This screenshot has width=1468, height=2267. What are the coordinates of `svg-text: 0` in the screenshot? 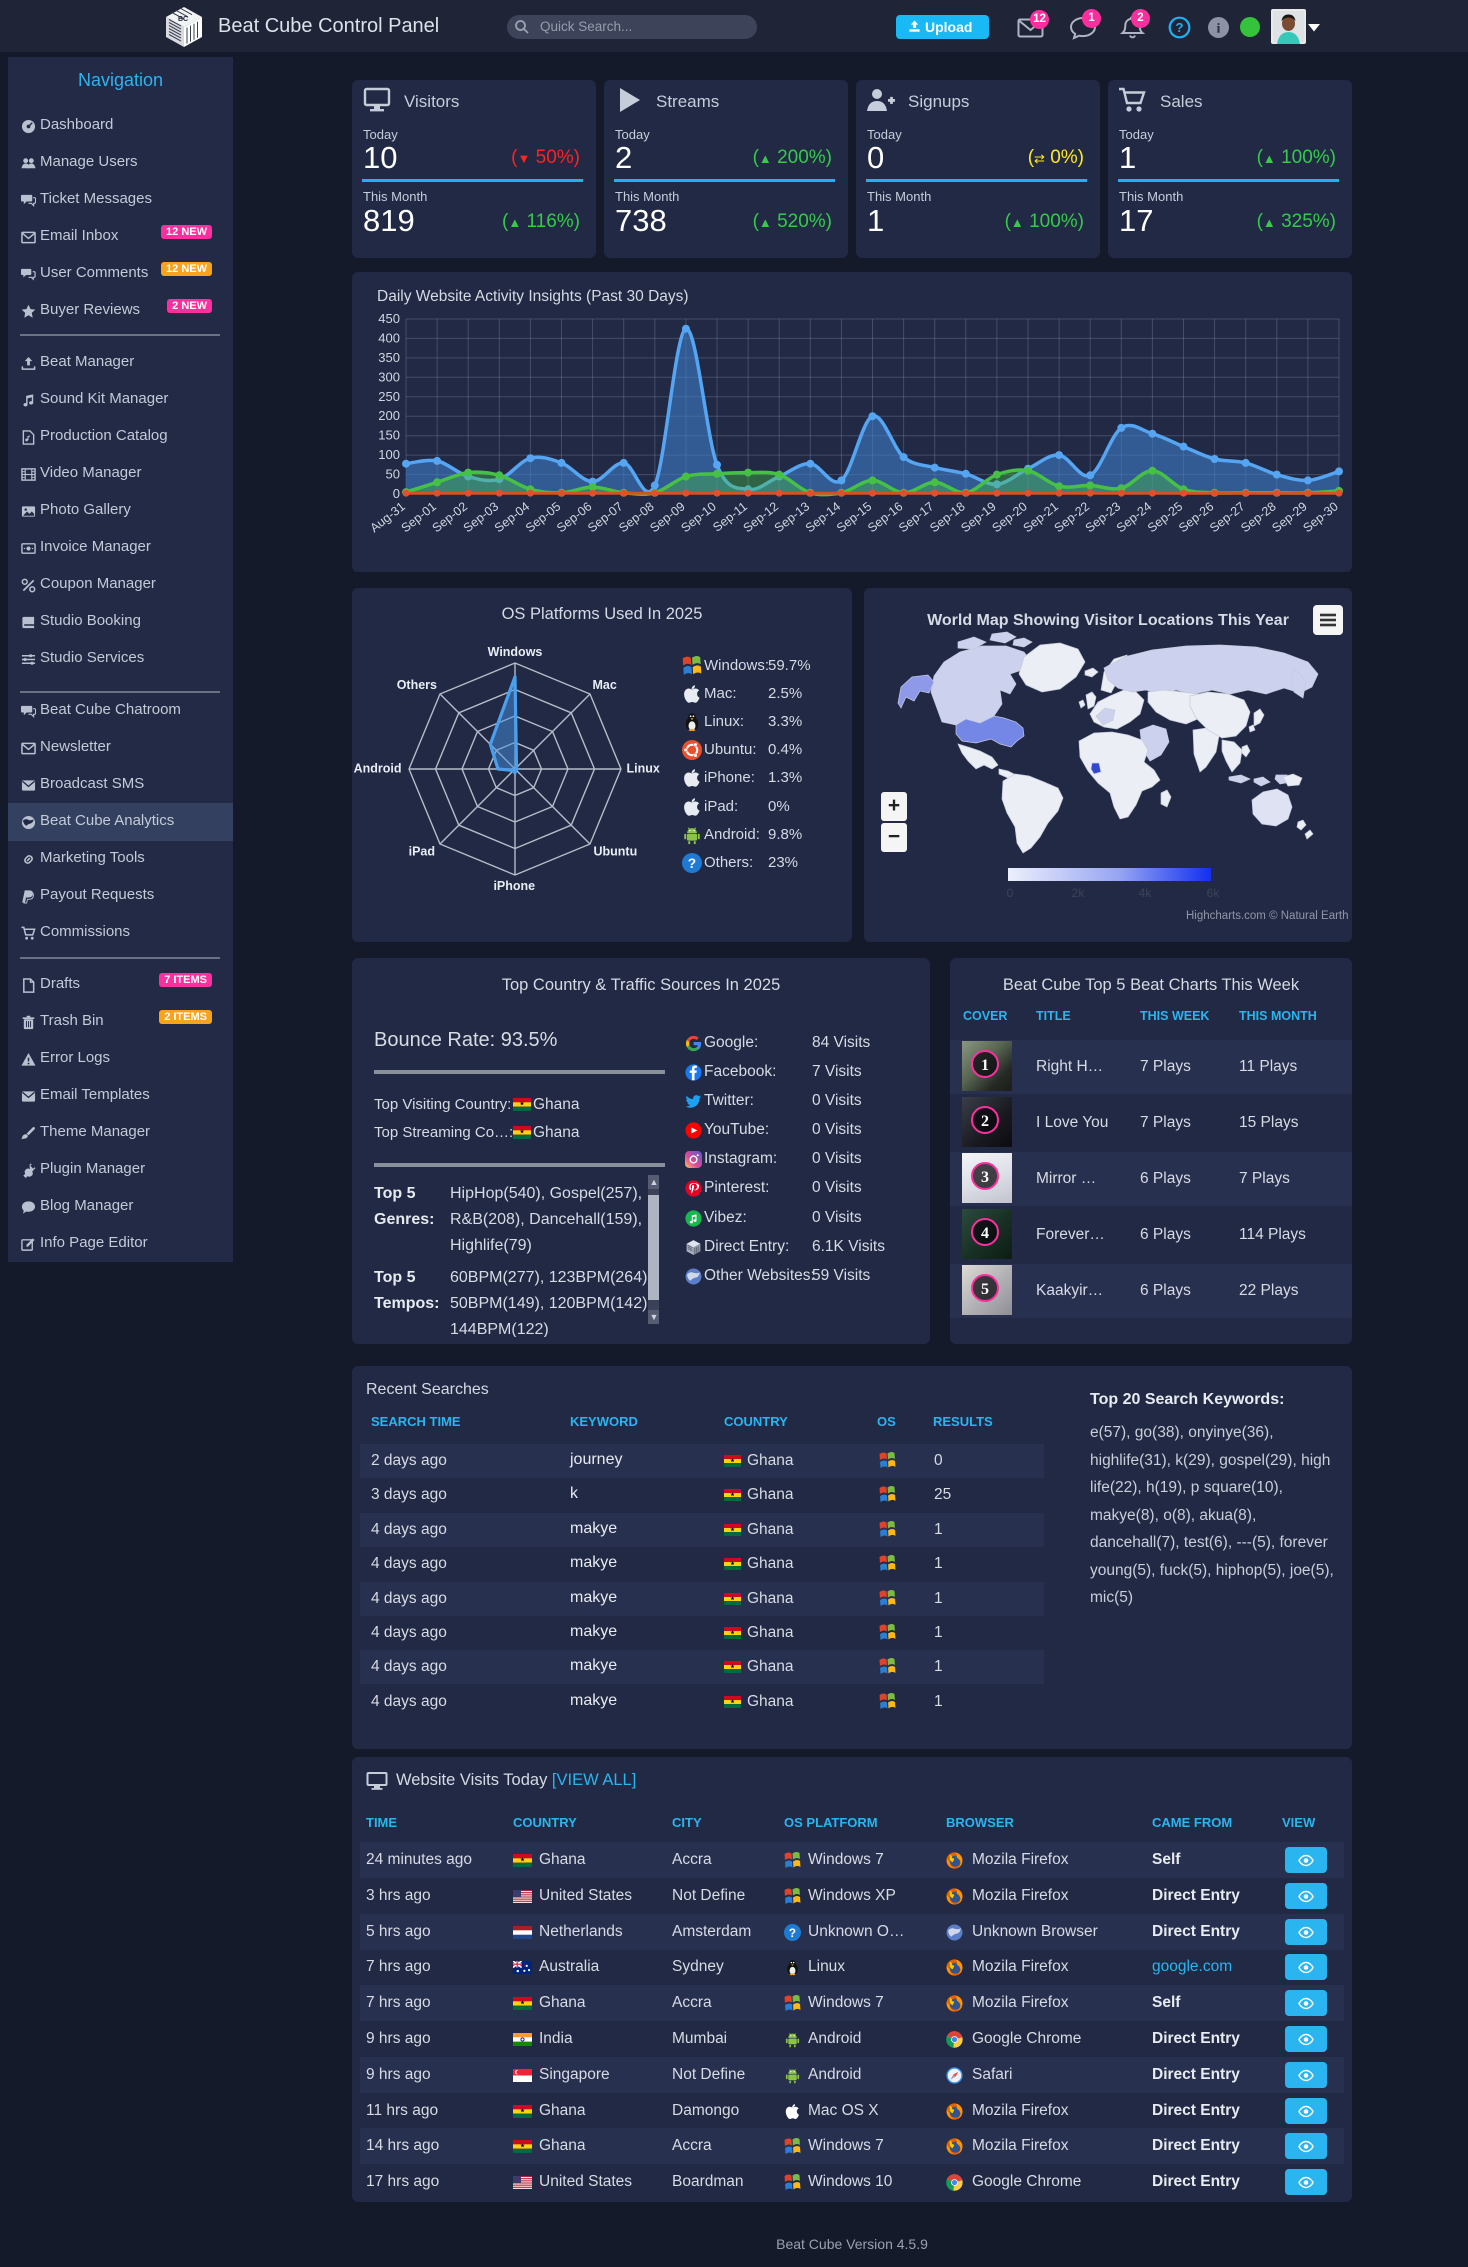 It's located at (396, 493).